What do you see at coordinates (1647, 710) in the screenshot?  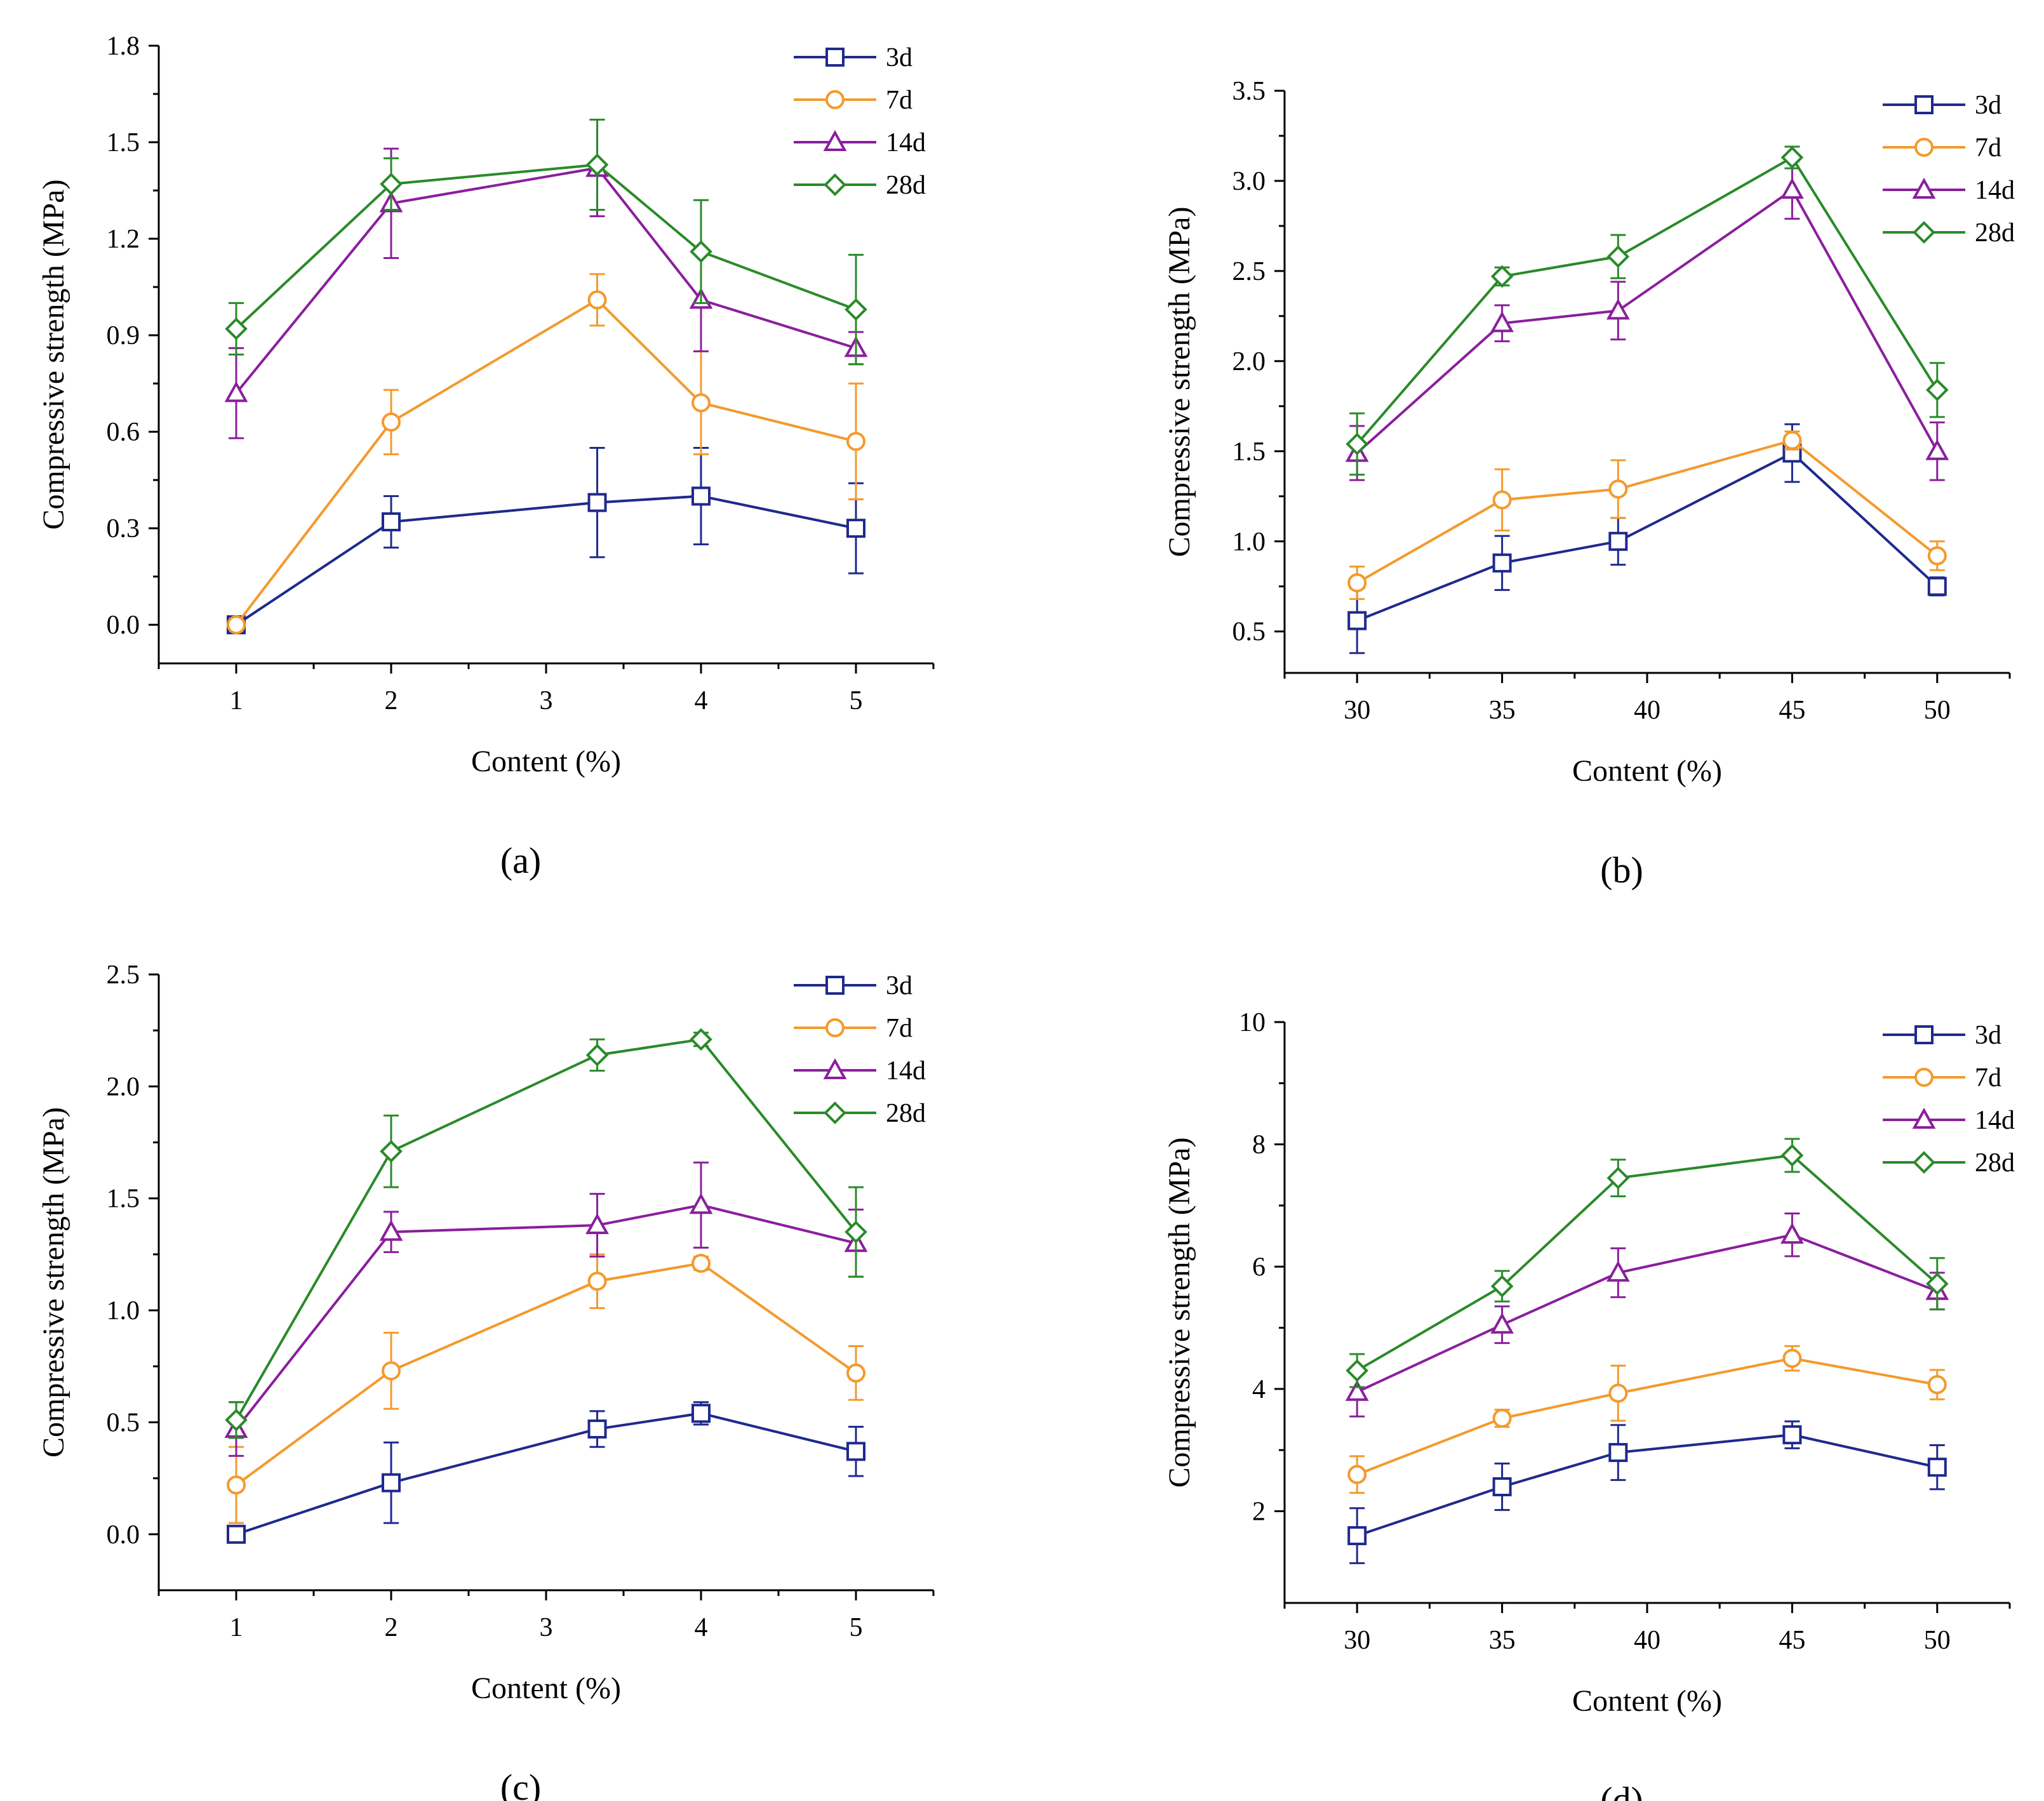 I see `x-tick-label: 40` at bounding box center [1647, 710].